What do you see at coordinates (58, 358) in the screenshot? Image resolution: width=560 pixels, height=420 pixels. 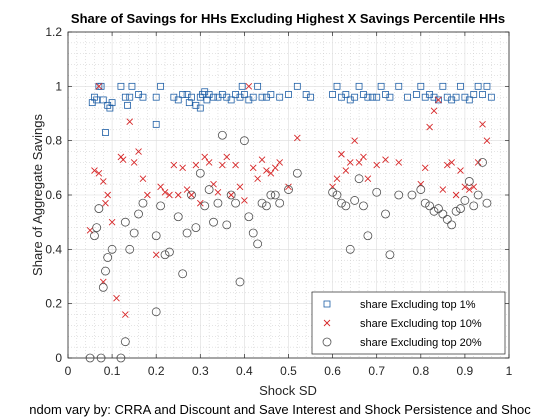 I see `y-tick-label: 0` at bounding box center [58, 358].